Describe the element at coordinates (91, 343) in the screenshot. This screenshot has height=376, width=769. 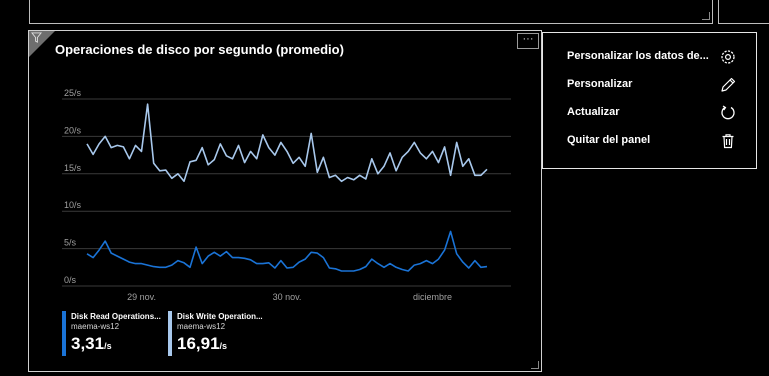
I see `legend-summary-value: 3,31/s` at that location.